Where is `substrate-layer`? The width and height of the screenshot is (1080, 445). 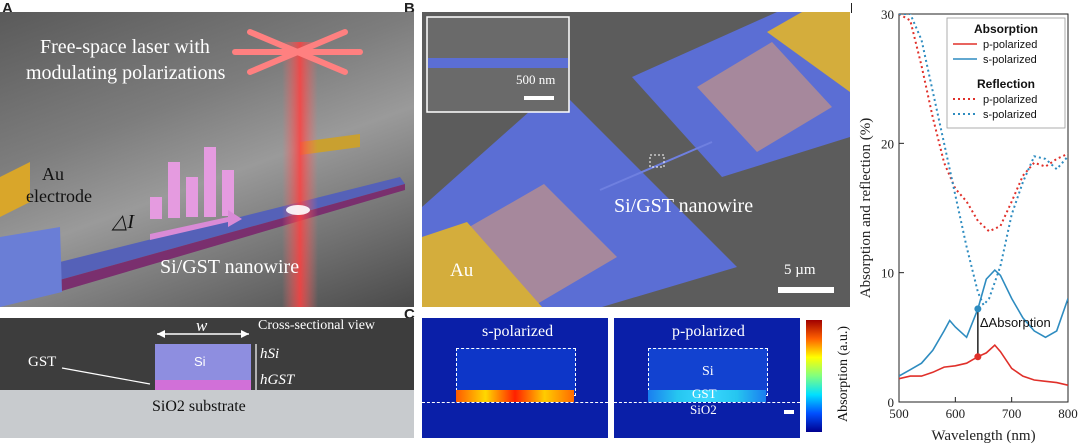 substrate-layer is located at coordinates (207, 414).